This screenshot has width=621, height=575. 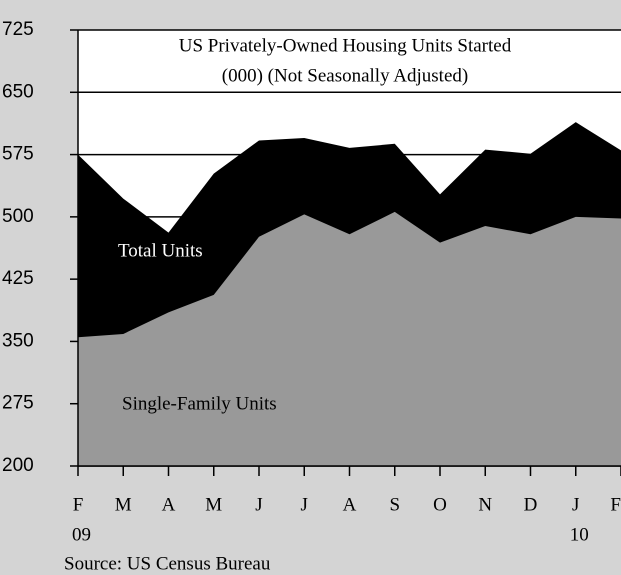 I want to click on x-tick-label: S, so click(x=394, y=504).